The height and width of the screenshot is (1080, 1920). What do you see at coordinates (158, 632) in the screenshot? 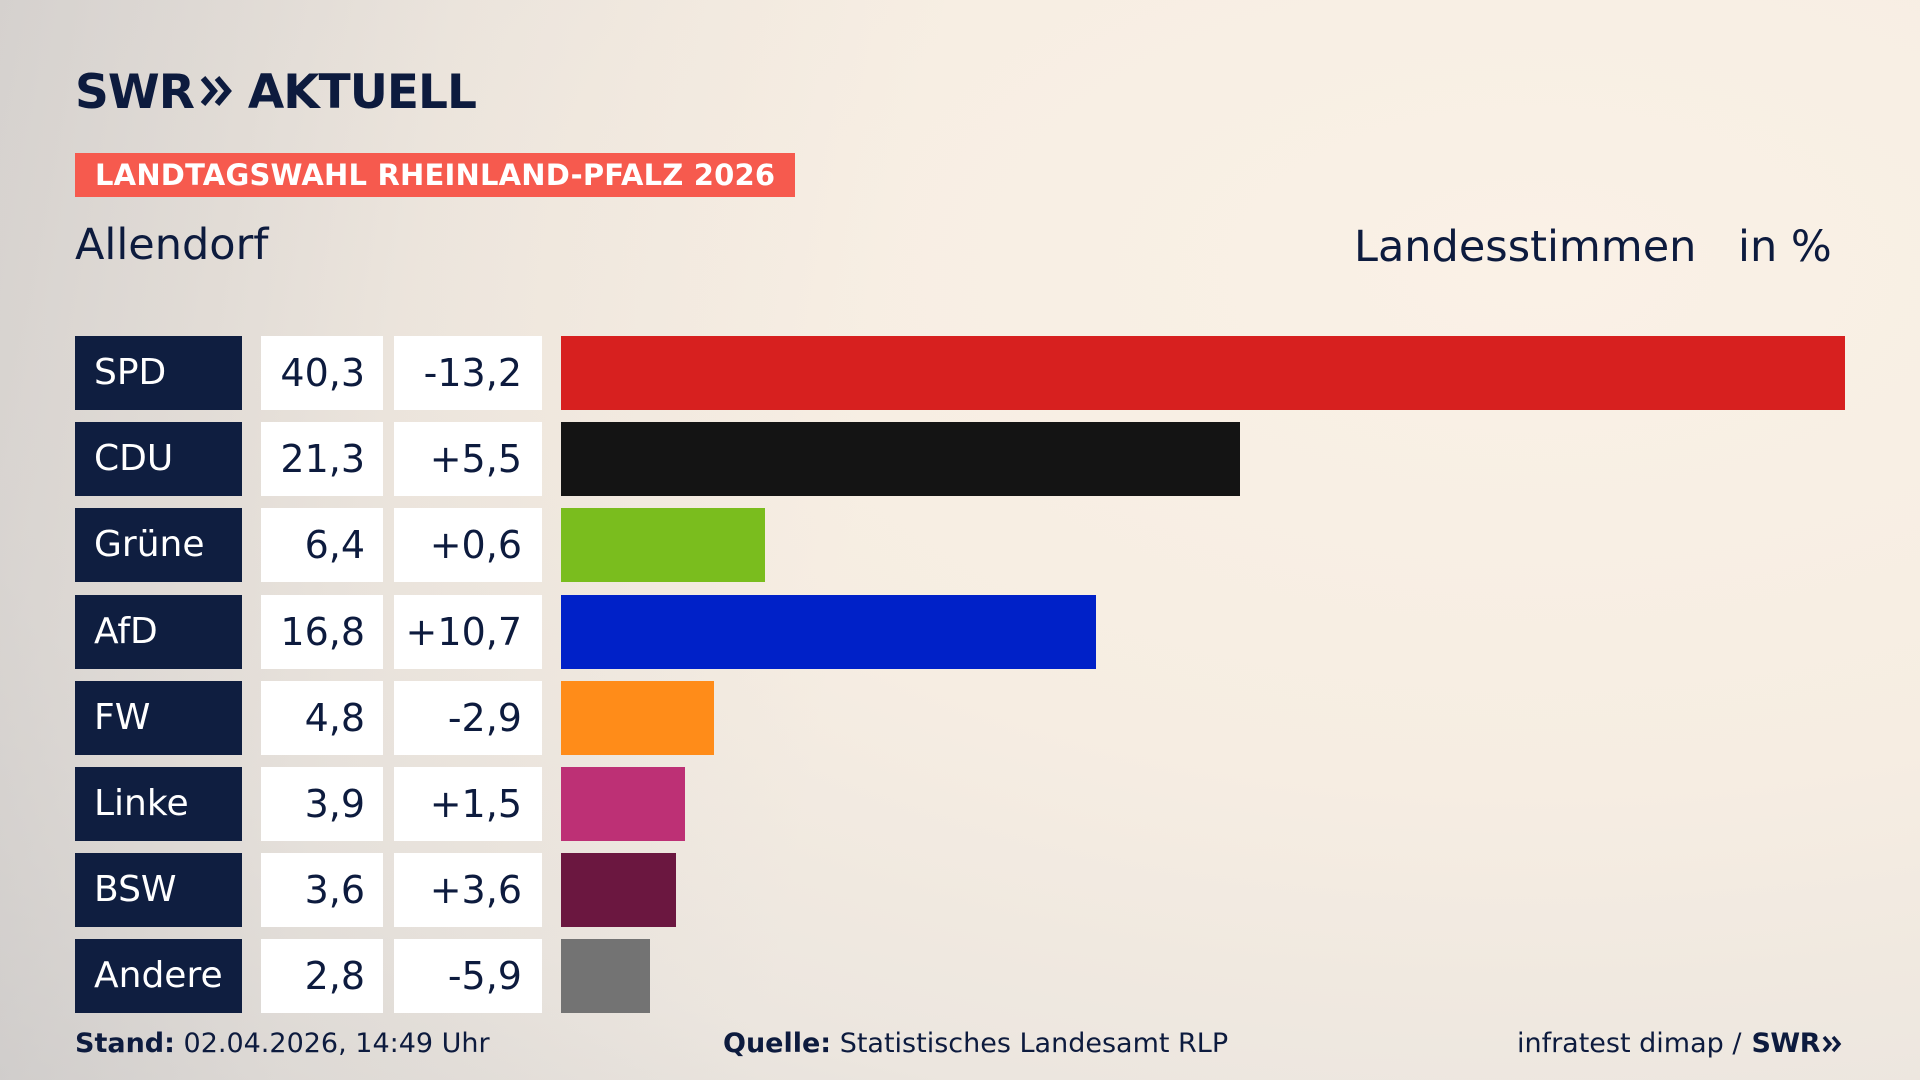
I see `party-label: AfD` at bounding box center [158, 632].